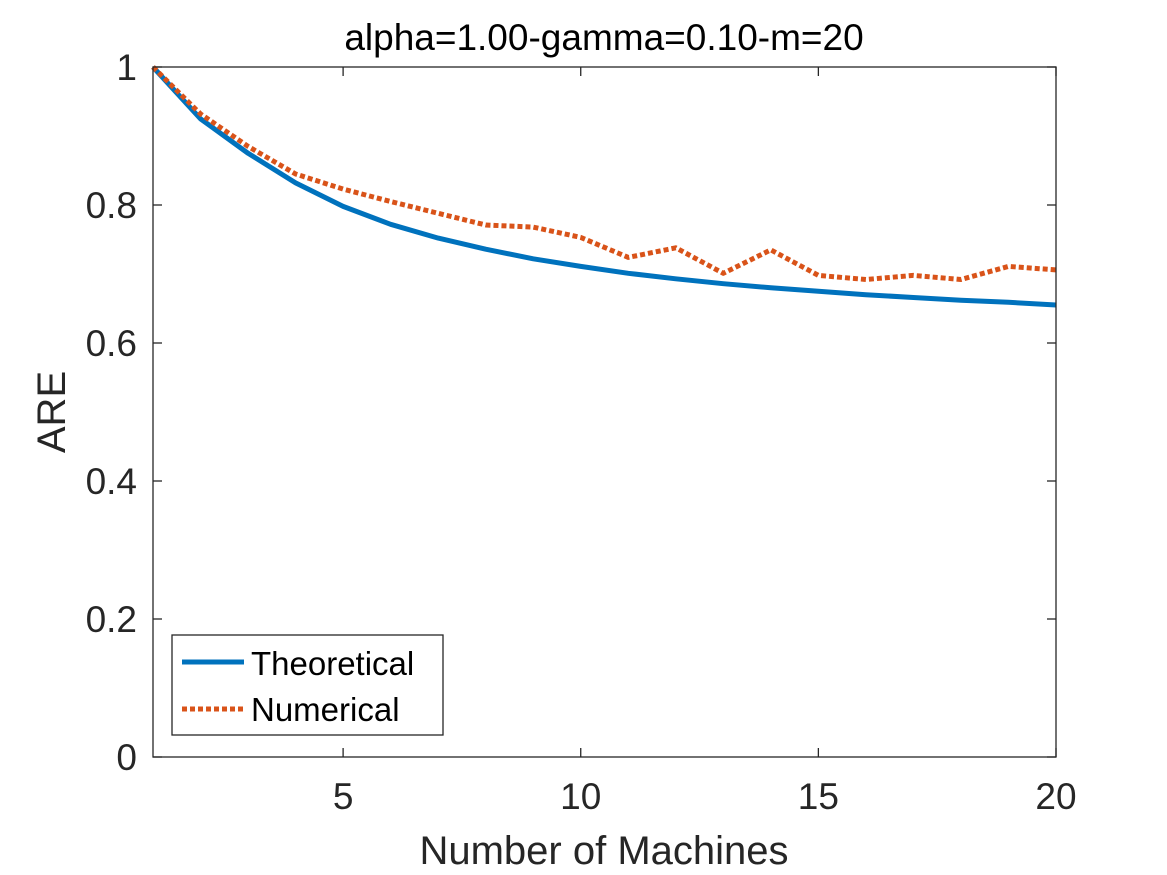 This screenshot has width=1167, height=875. Describe the element at coordinates (126, 67) in the screenshot. I see `y-tick-label: 1` at that location.